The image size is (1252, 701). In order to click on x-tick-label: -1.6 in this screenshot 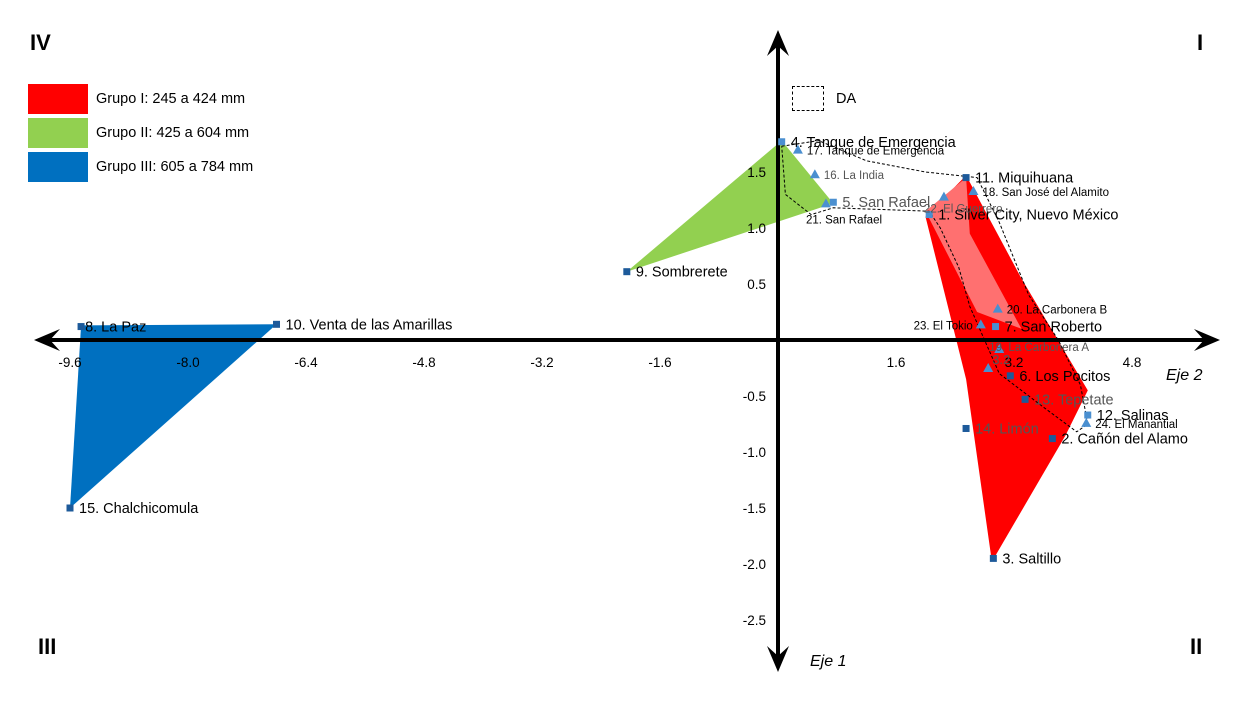, I will do `click(659, 362)`.